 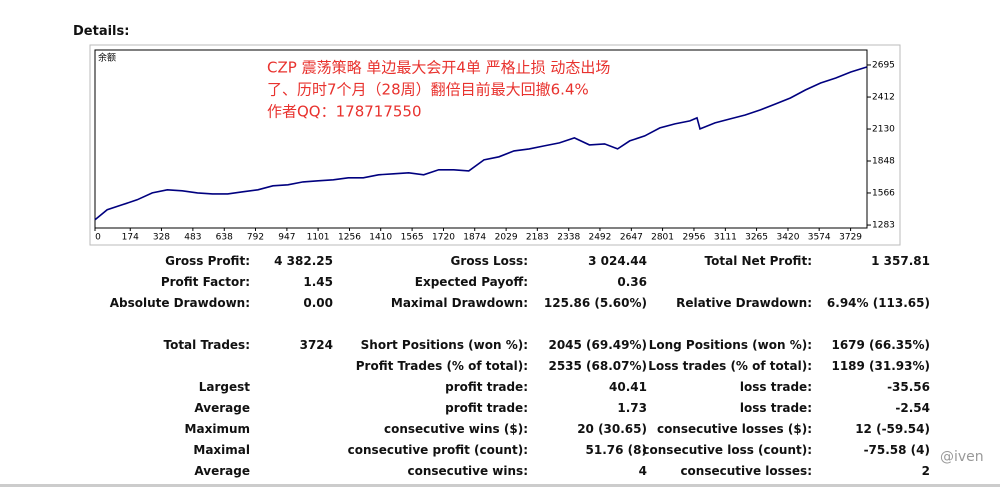 What do you see at coordinates (883, 161) in the screenshot?
I see `y-tick-label: 1848` at bounding box center [883, 161].